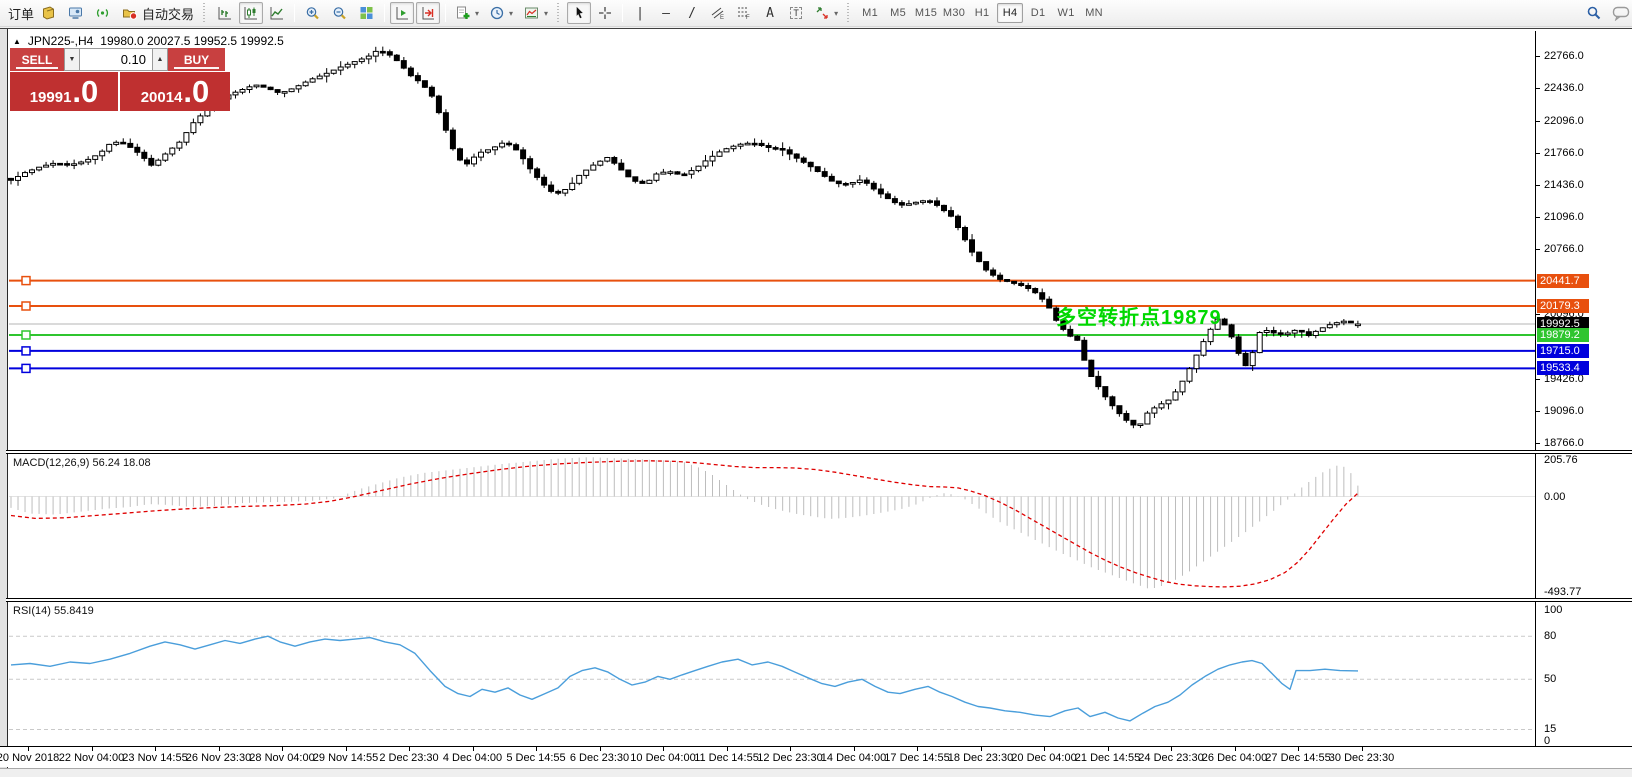 The image size is (1632, 777). I want to click on auto-scroll-button, so click(428, 13).